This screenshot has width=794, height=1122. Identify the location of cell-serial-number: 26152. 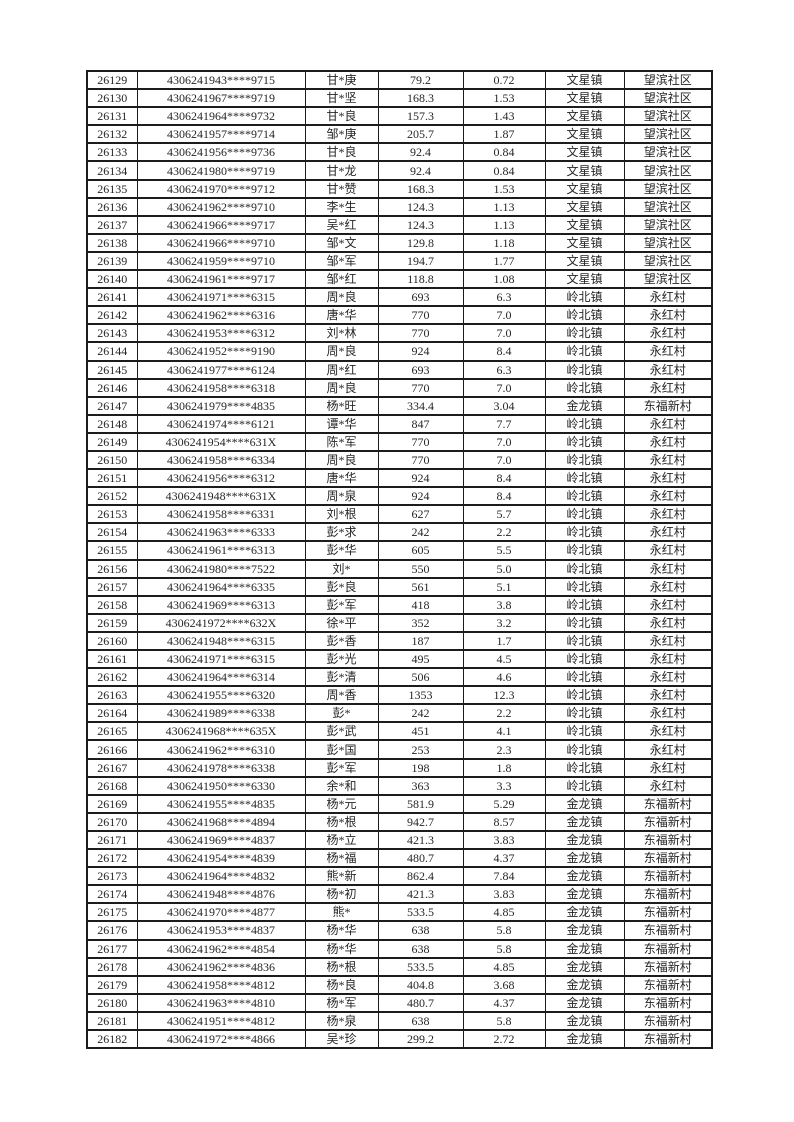
(112, 496).